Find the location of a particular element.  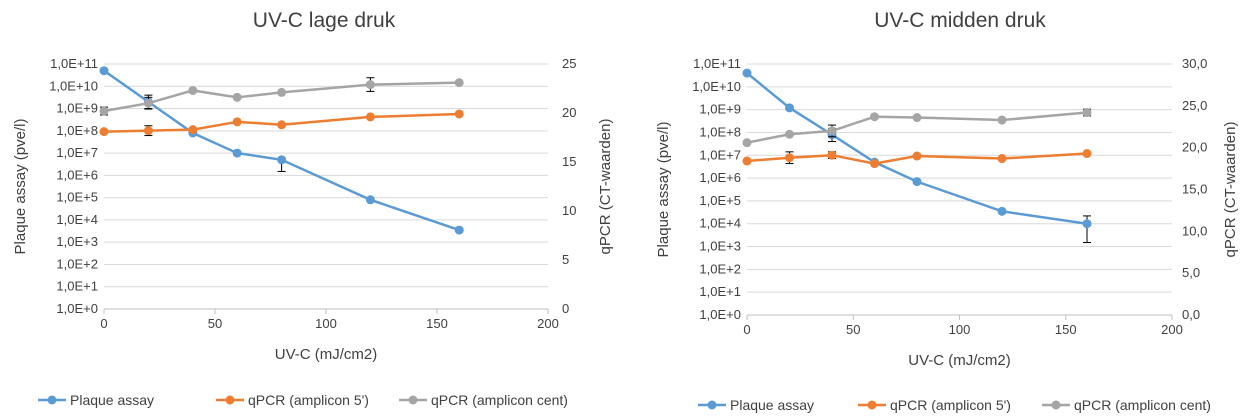

y2-tick-label: 15 is located at coordinates (569, 161).